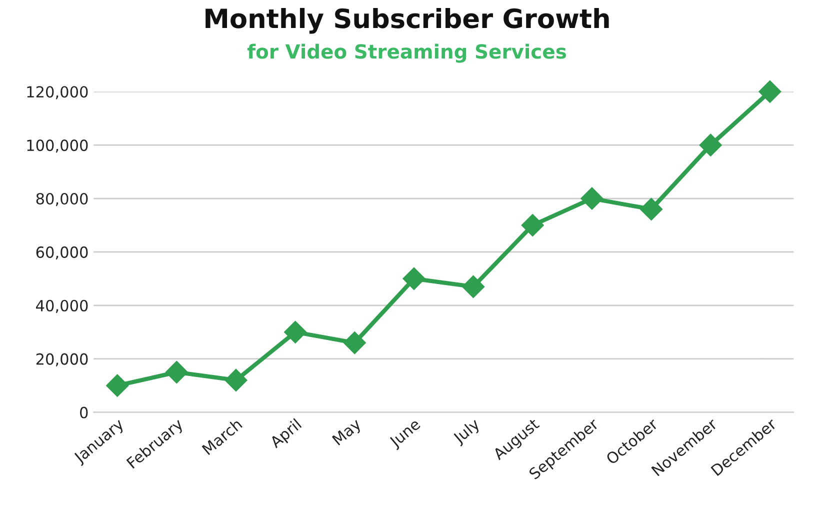  Describe the element at coordinates (57, 93) in the screenshot. I see `y-tick-label: 120,000` at that location.